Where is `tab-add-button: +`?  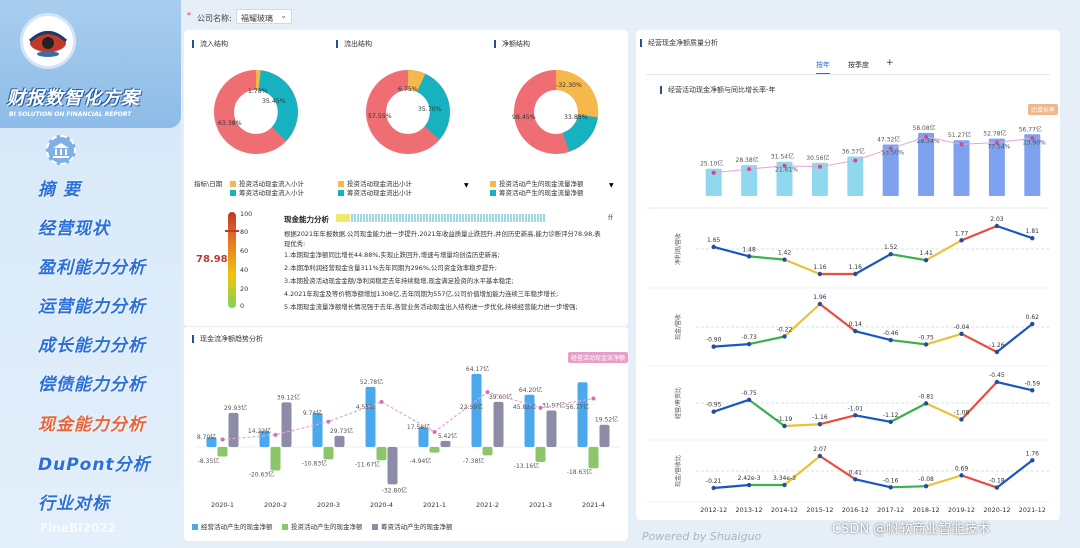 tab-add-button: + is located at coordinates (890, 63).